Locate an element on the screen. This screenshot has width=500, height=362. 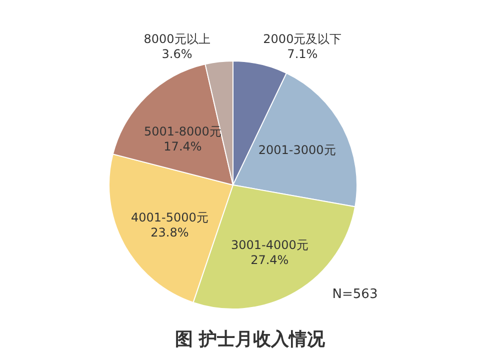
slice-label: 3001-4000元 is located at coordinates (269, 245).